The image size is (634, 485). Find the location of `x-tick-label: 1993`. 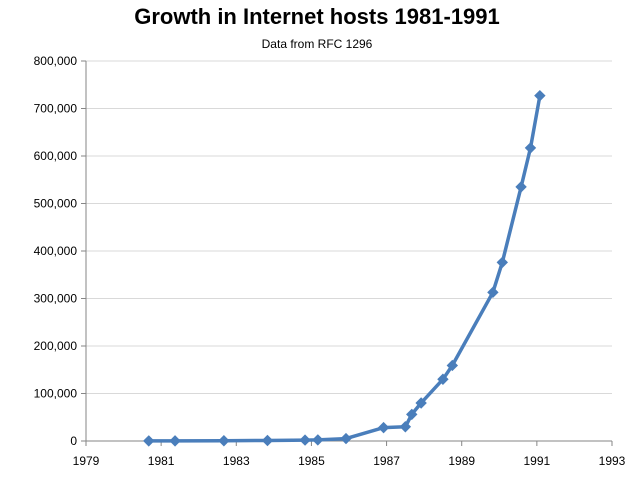

x-tick-label: 1993 is located at coordinates (612, 461).